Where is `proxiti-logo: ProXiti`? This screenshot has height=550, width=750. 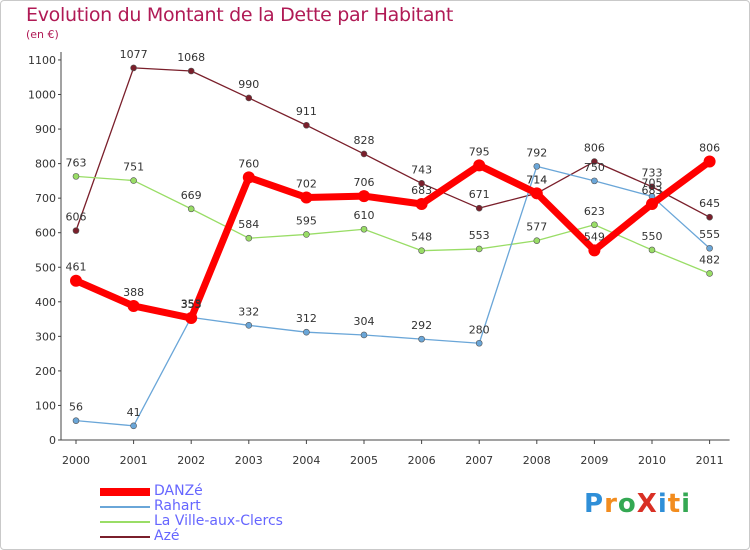 proxiti-logo: ProXiti is located at coordinates (637, 504).